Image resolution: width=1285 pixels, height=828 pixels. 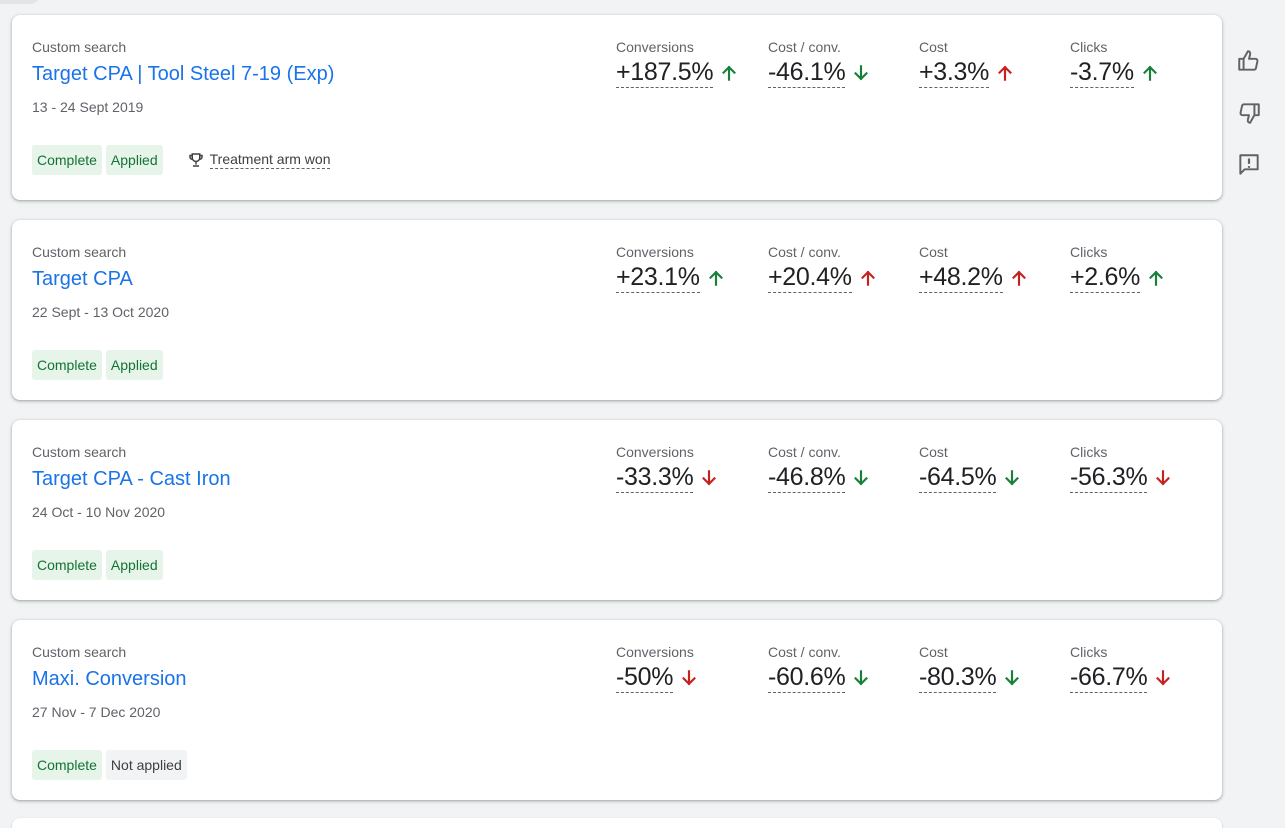 What do you see at coordinates (1249, 113) in the screenshot?
I see `thumbs-down-icon` at bounding box center [1249, 113].